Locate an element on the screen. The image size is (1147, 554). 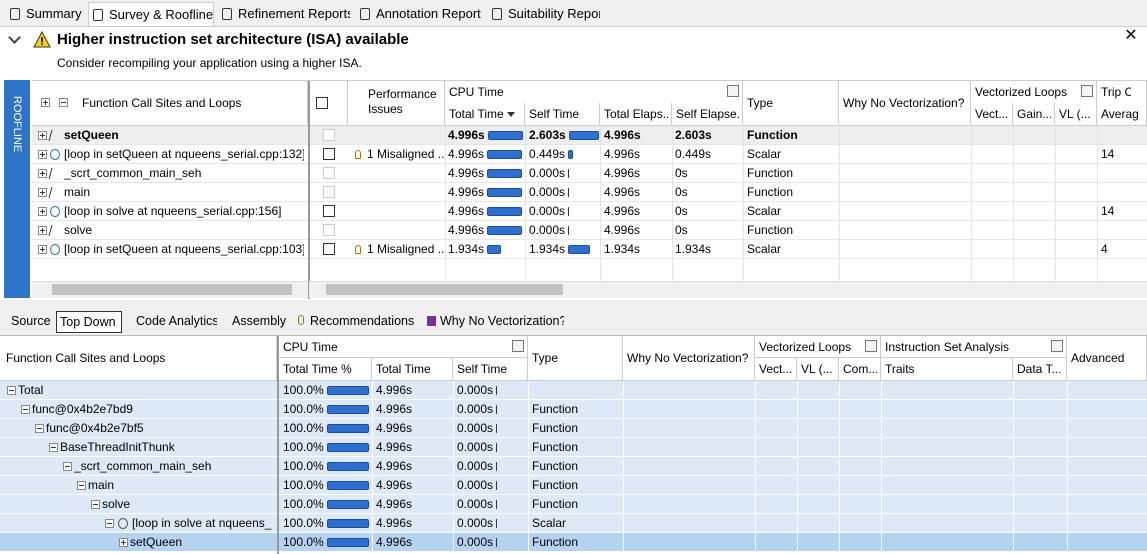
collapse-all is located at coordinates (63, 102).